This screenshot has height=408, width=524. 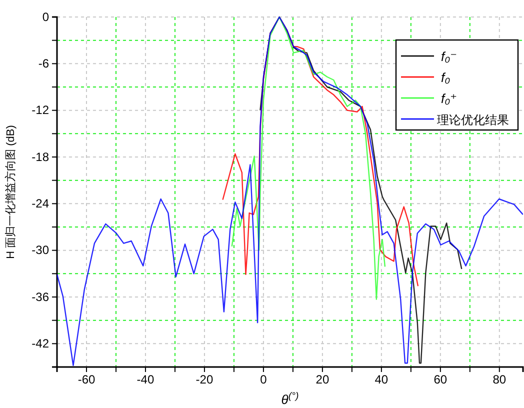 I want to click on y-tick-label: -18, so click(x=41, y=157).